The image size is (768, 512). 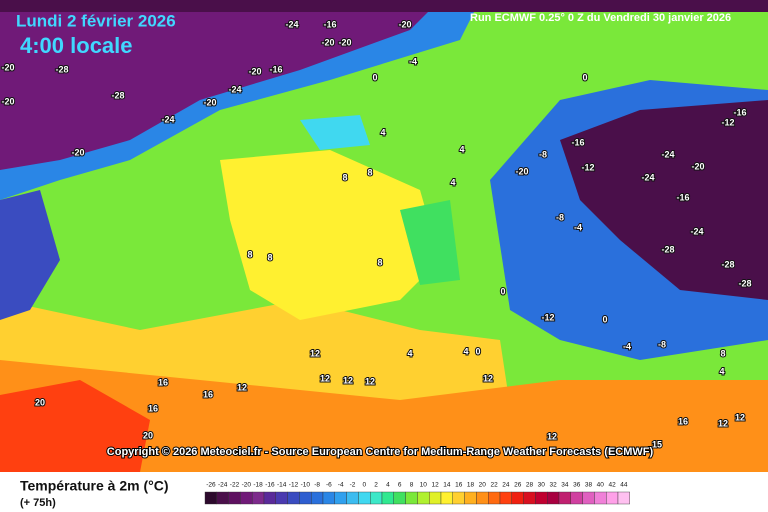 I want to click on scale-label: 38, so click(x=589, y=485).